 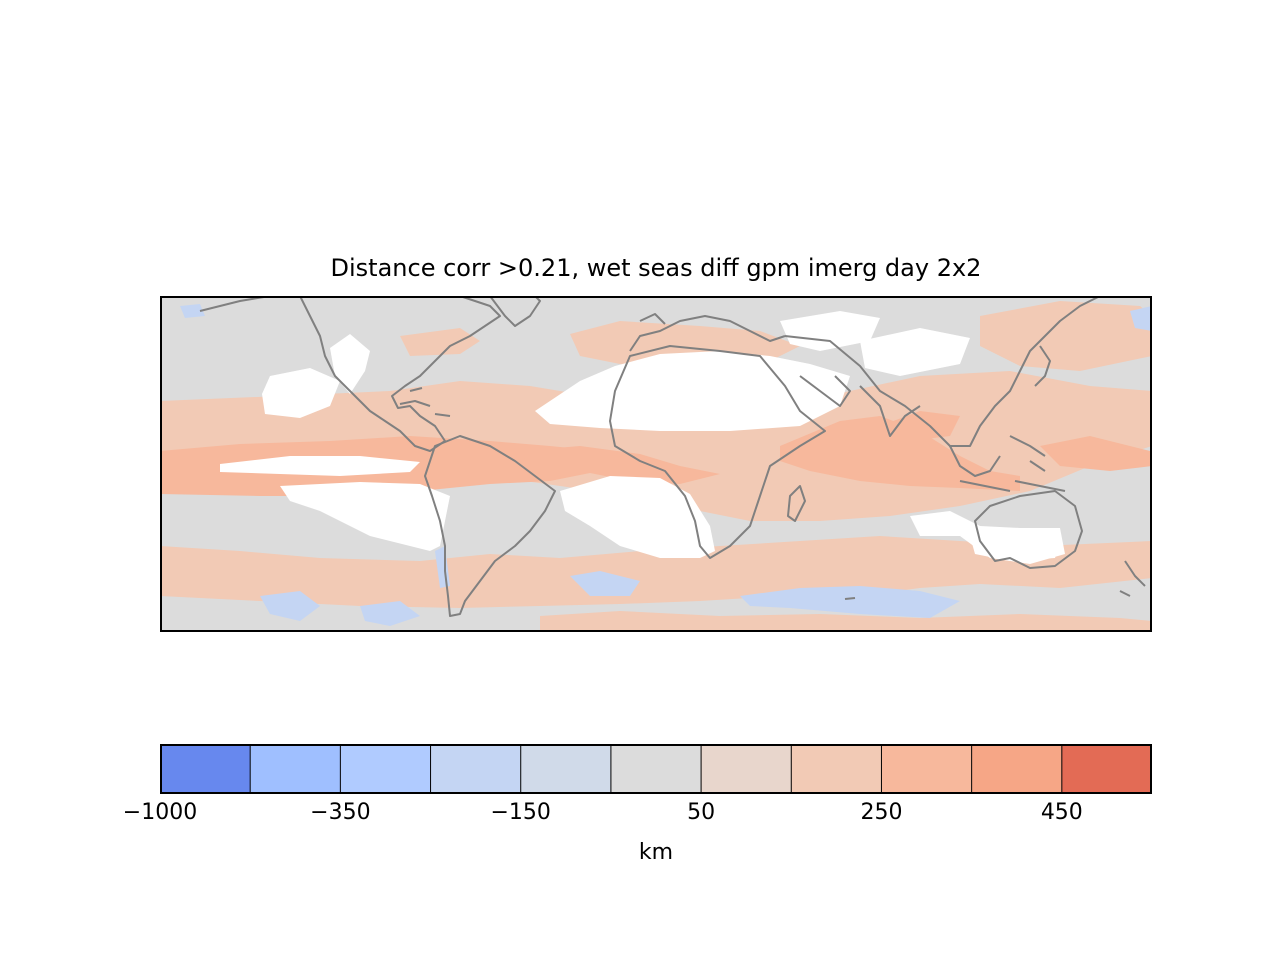 What do you see at coordinates (656, 852) in the screenshot?
I see `colorbar-label: km` at bounding box center [656, 852].